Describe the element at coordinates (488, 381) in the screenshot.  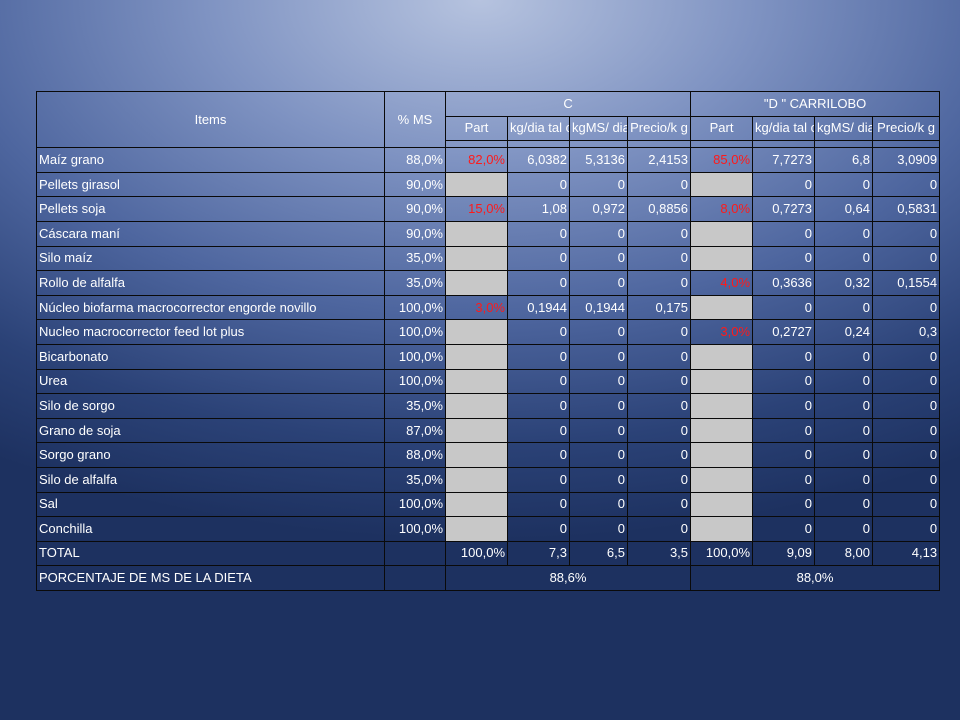
I see `table-row: Urea 100,0% 0 0 0 0 0 0` at that location.